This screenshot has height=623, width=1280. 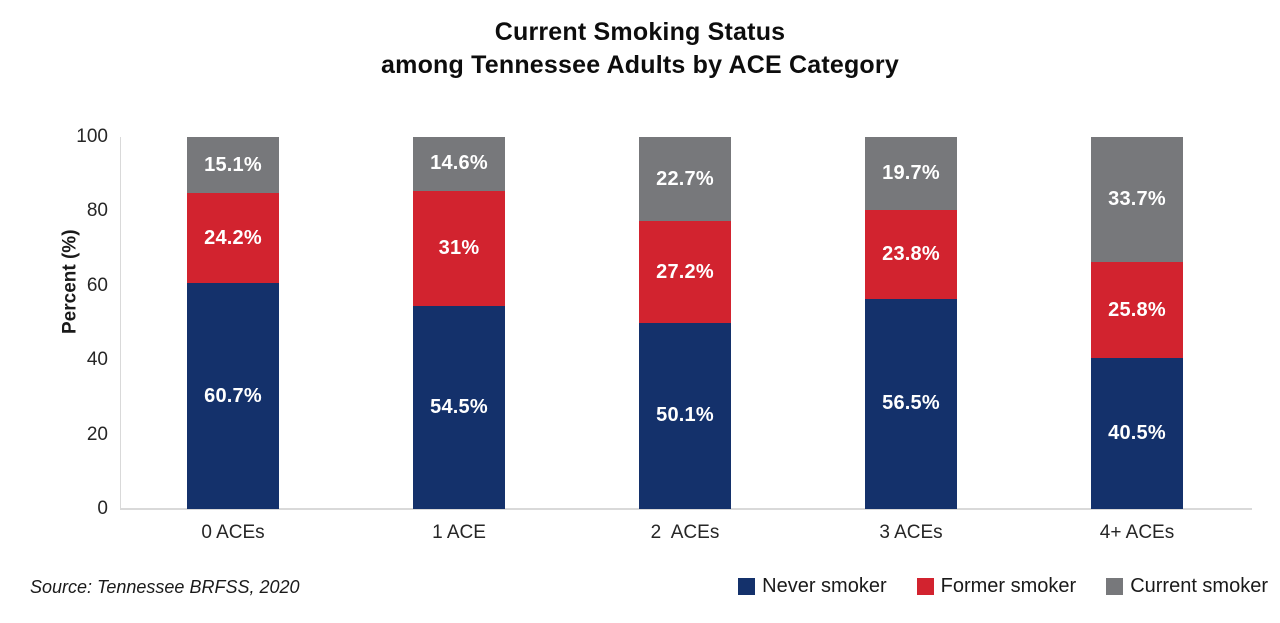 I want to click on bar-segment-current-smoker-3-aces: 19.7%, so click(x=911, y=174).